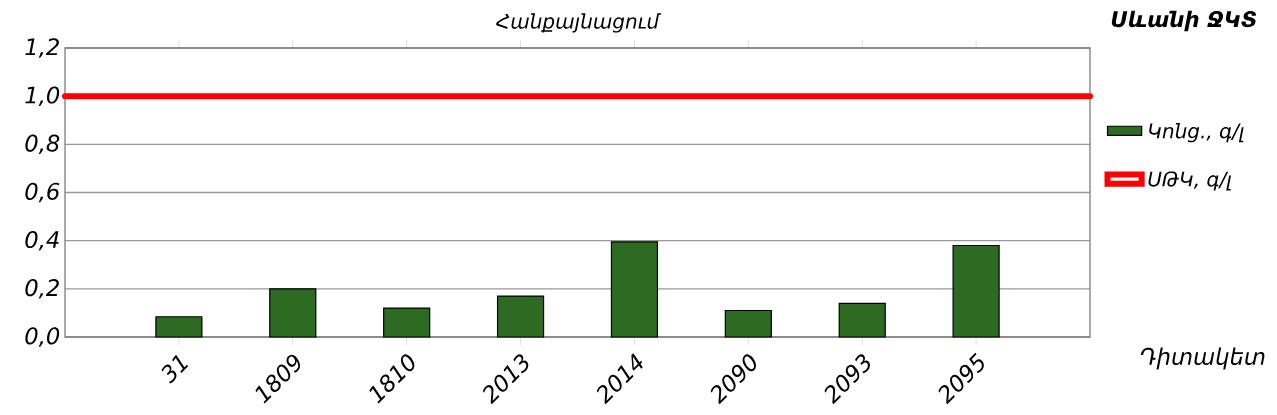  What do you see at coordinates (1202, 358) in the screenshot?
I see `x-axis-title: Դիտակետ` at bounding box center [1202, 358].